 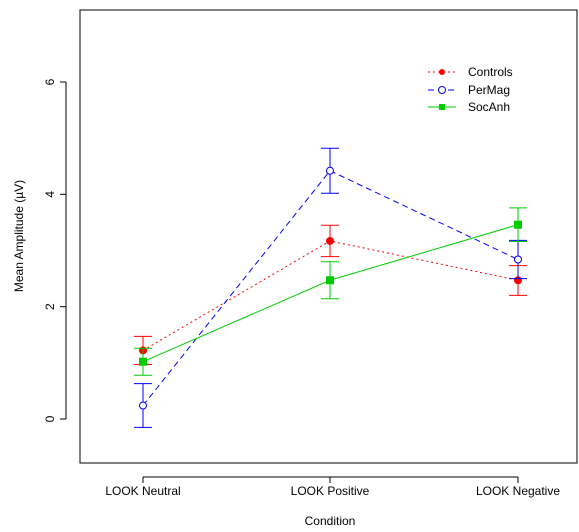 I want to click on y-axis: 0 2 4 6, so click(x=55, y=250).